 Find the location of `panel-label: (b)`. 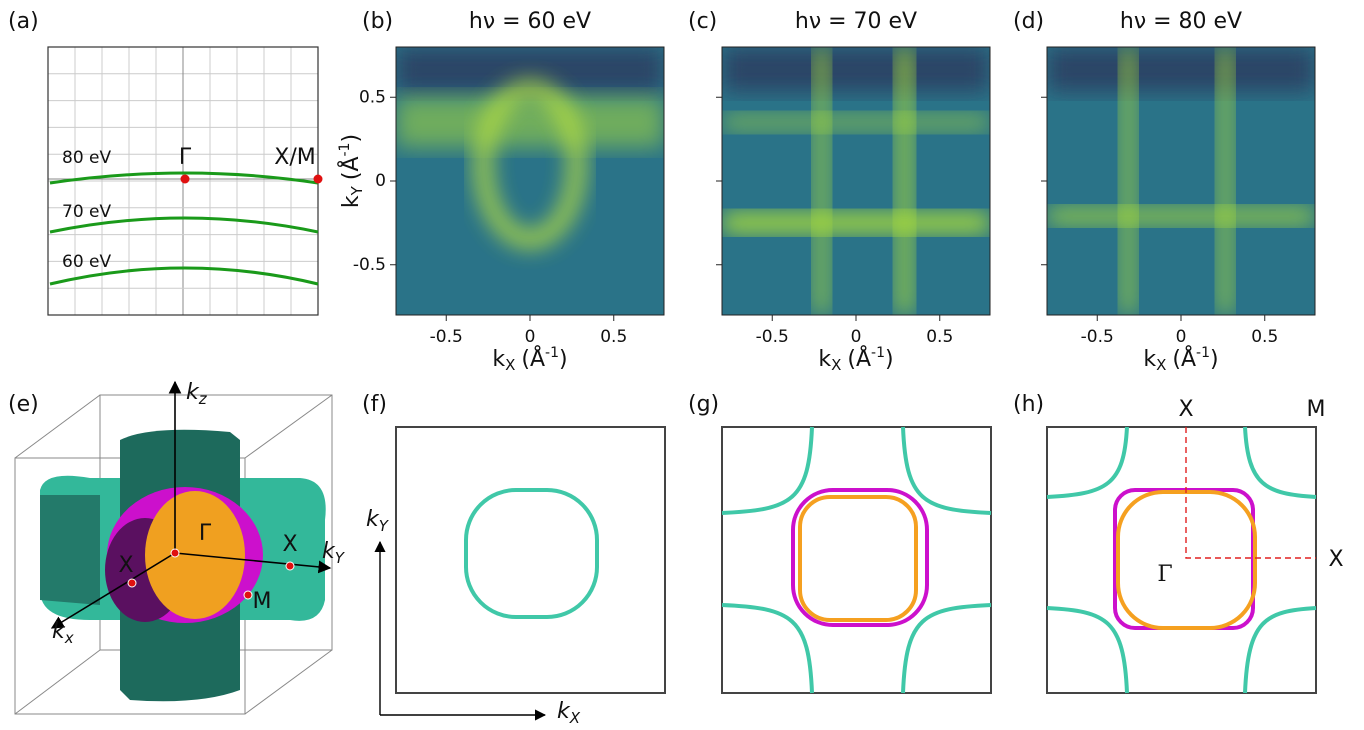

panel-label: (b) is located at coordinates (377, 21).